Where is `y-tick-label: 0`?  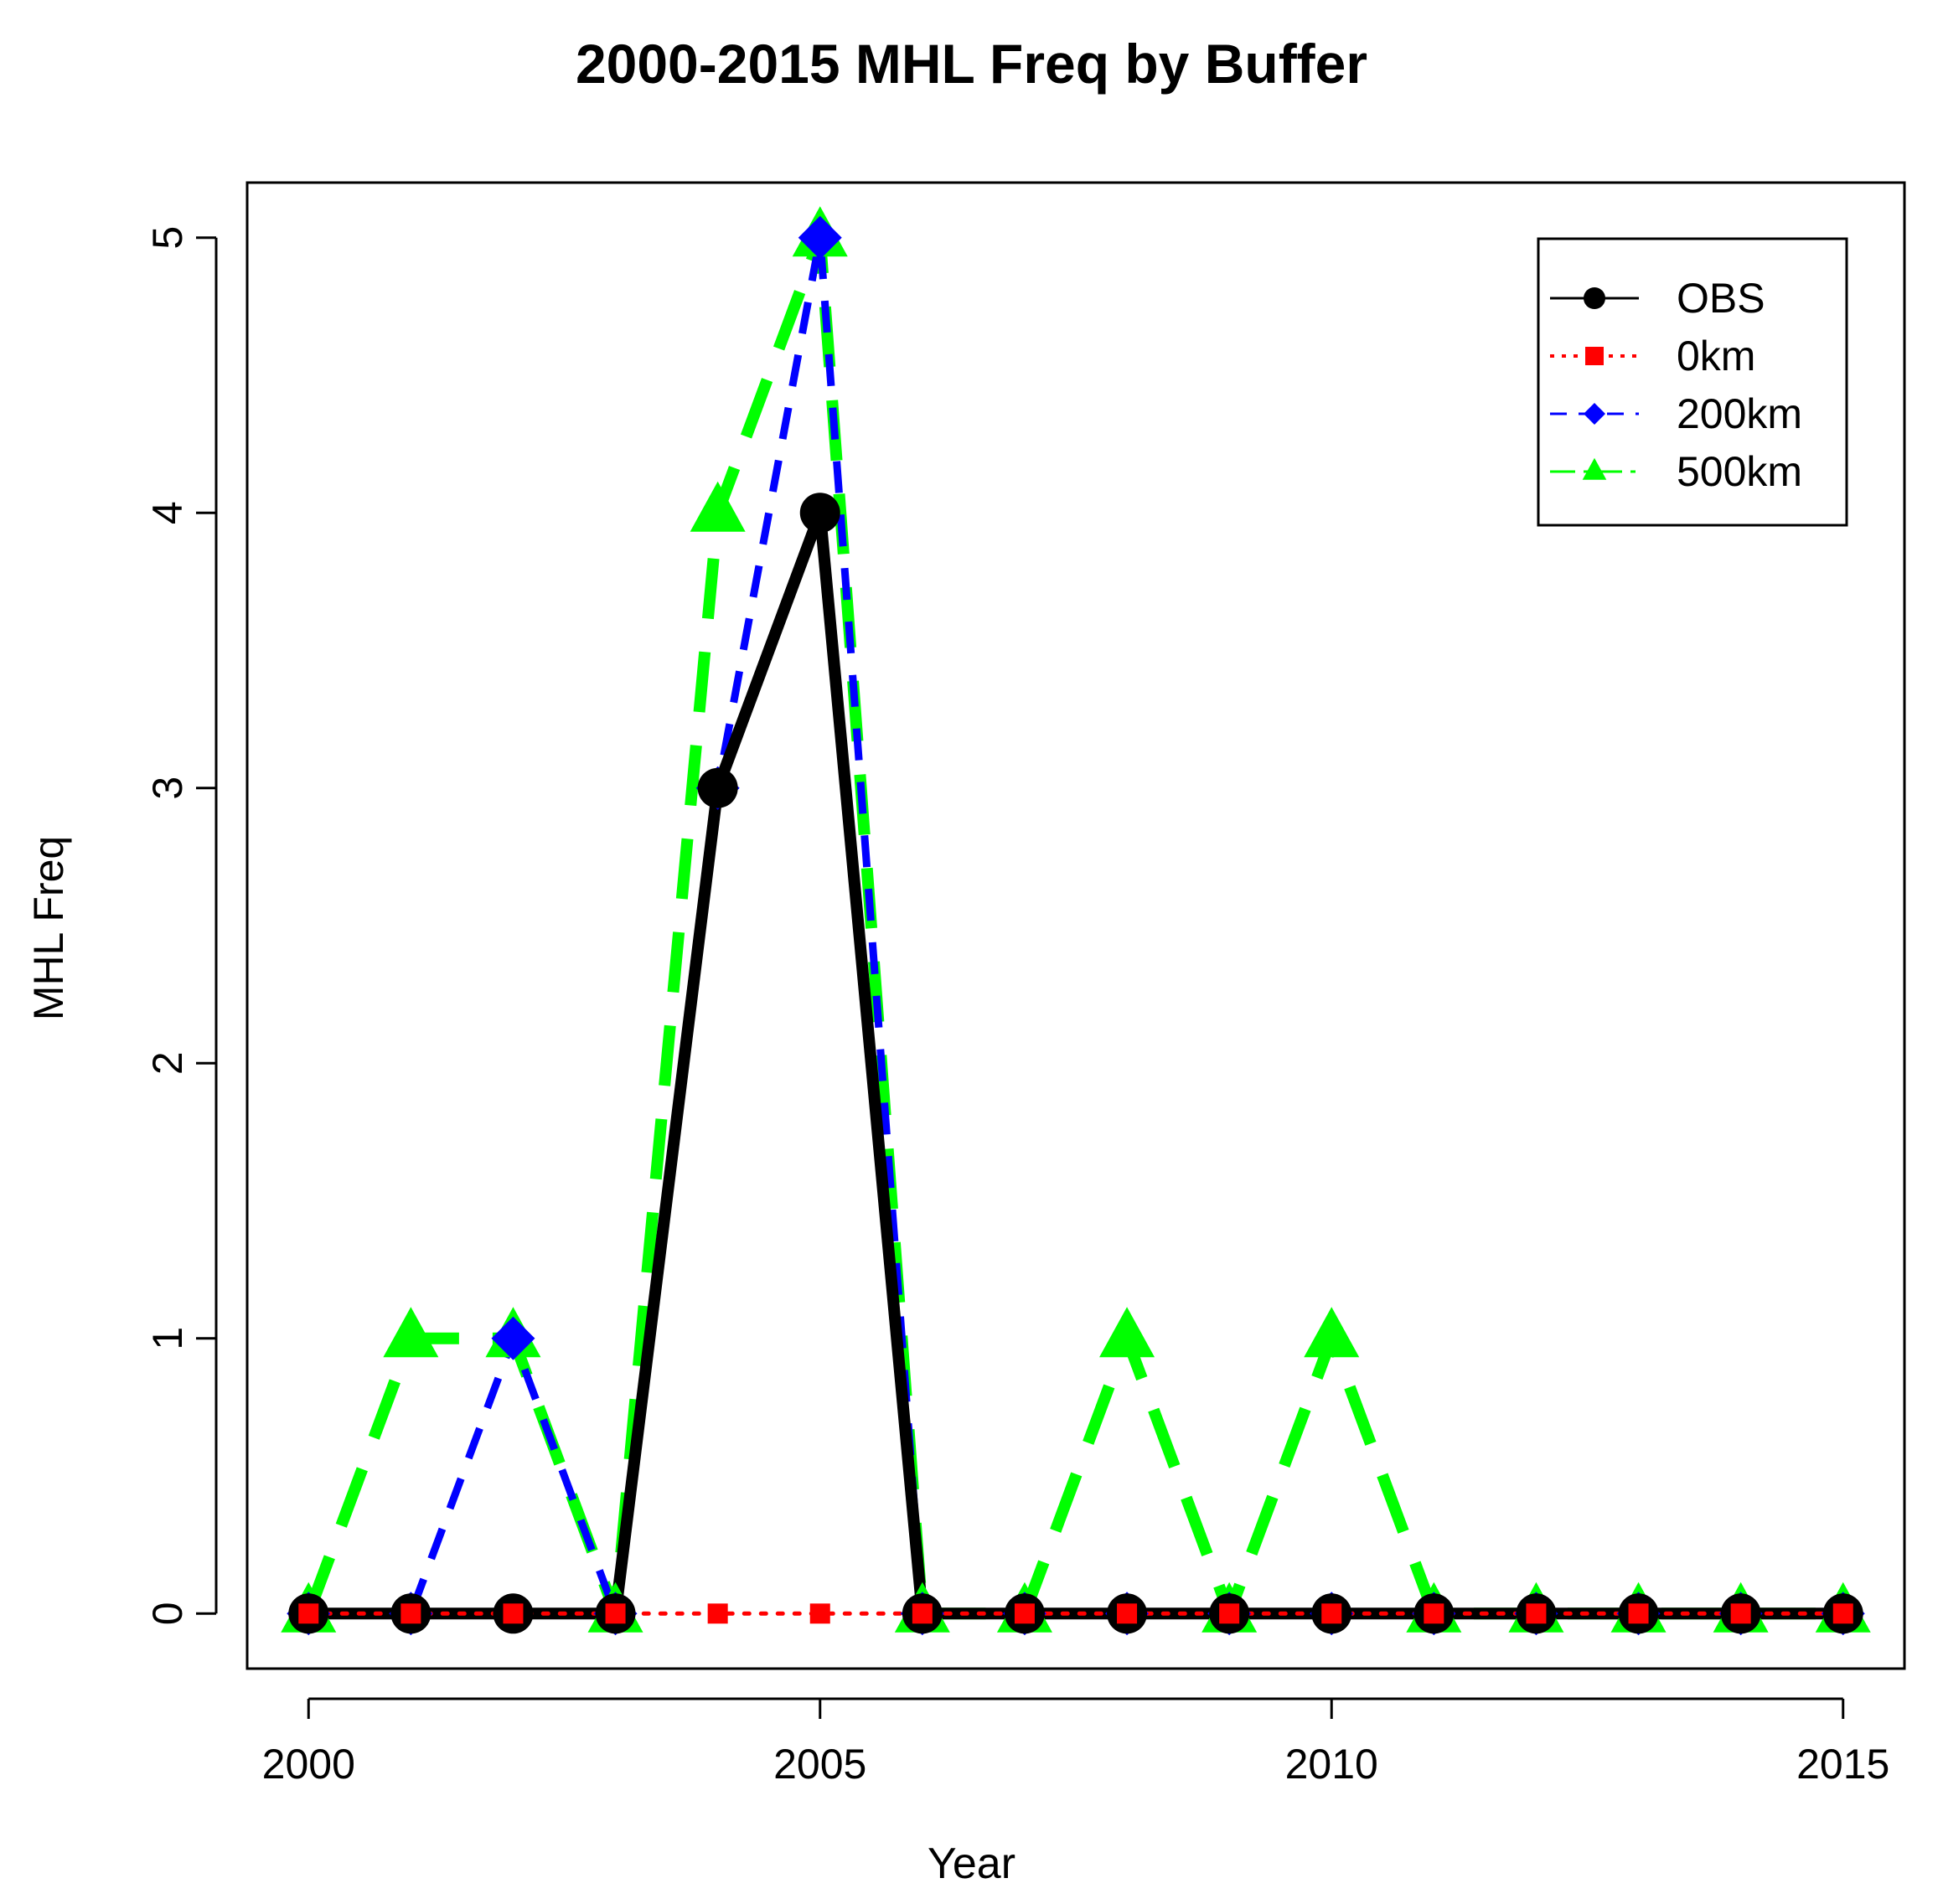 y-tick-label: 0 is located at coordinates (167, 1613).